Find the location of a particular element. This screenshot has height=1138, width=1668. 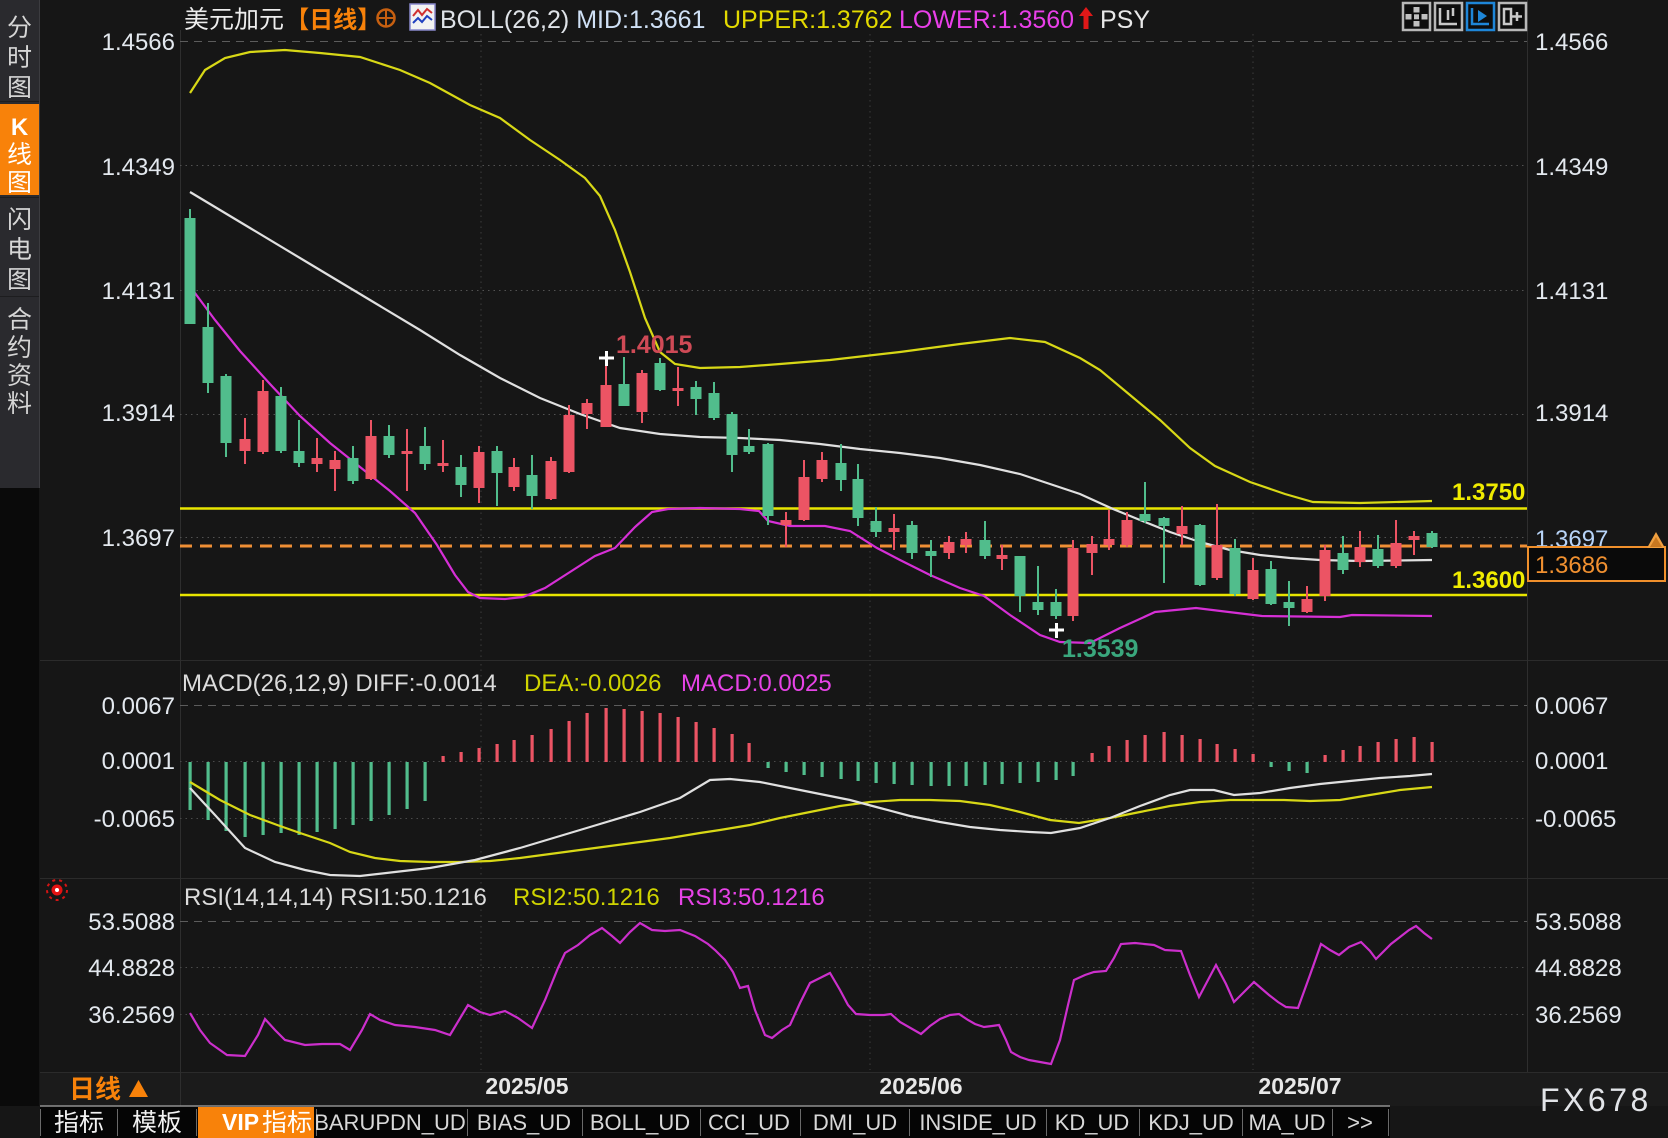

svg-text: CCI_UD is located at coordinates (749, 1122).